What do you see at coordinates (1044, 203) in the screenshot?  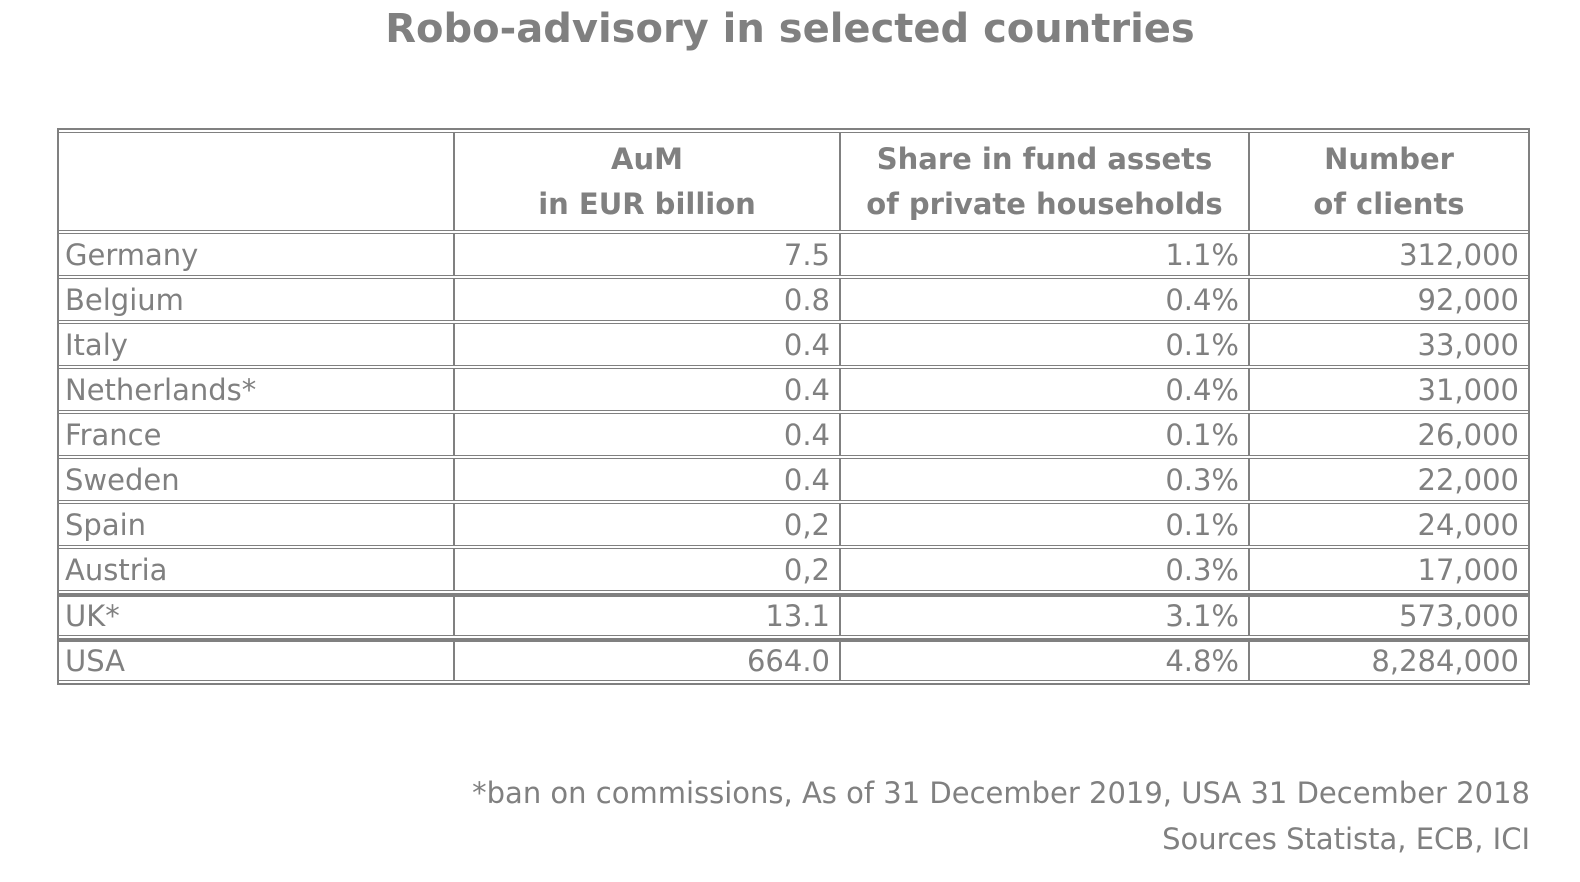 I see `column-header-line: of private households` at bounding box center [1044, 203].